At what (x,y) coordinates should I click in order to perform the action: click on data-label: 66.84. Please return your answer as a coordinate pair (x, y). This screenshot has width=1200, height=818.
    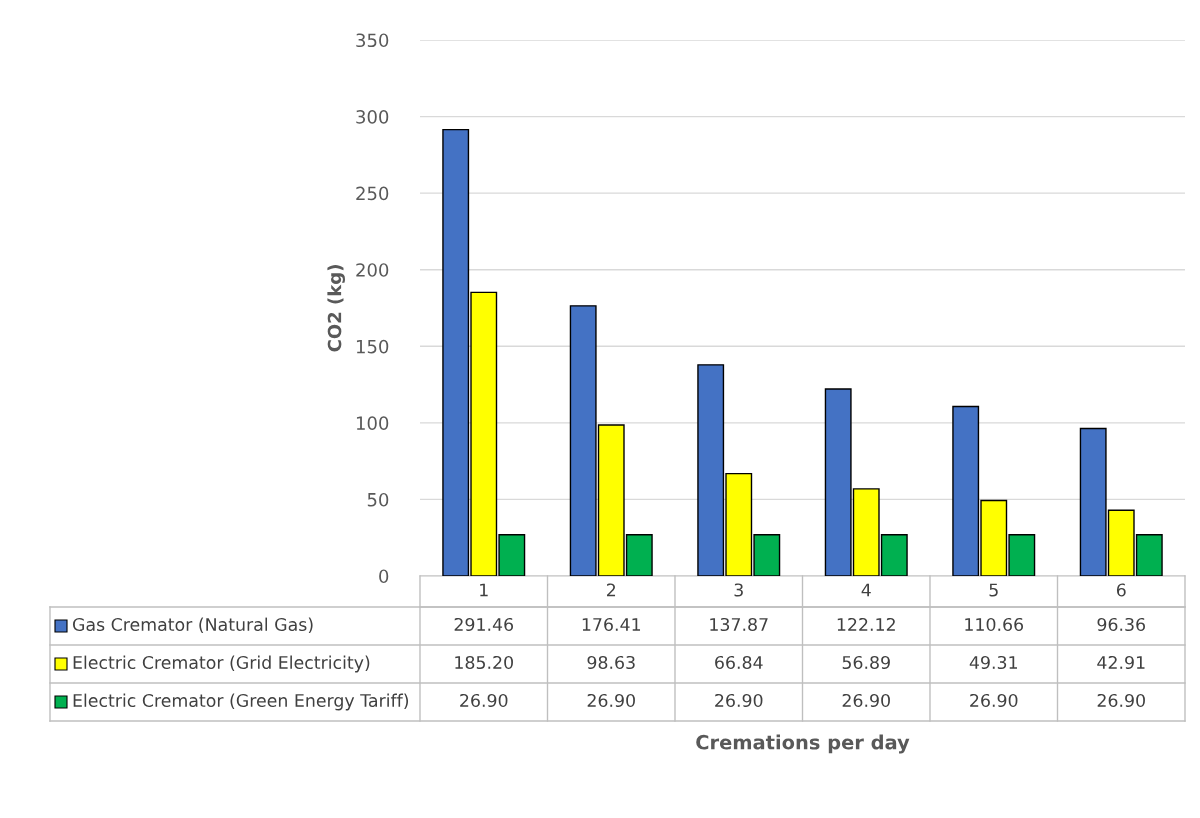
    Looking at the image, I should click on (739, 662).